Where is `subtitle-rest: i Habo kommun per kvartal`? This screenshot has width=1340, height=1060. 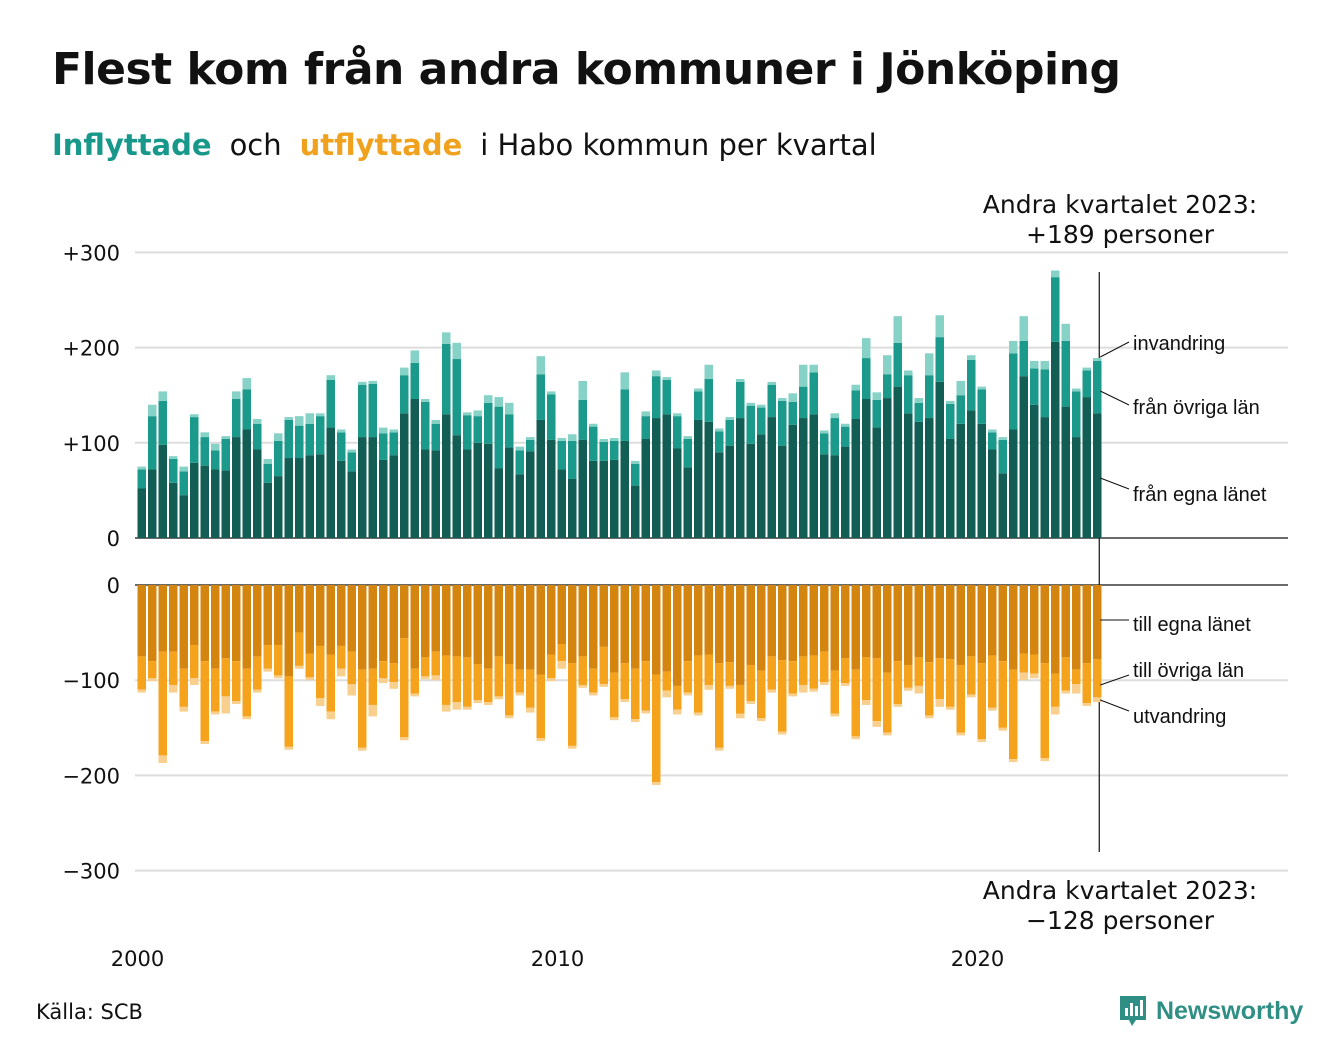 subtitle-rest: i Habo kommun per kvartal is located at coordinates (678, 145).